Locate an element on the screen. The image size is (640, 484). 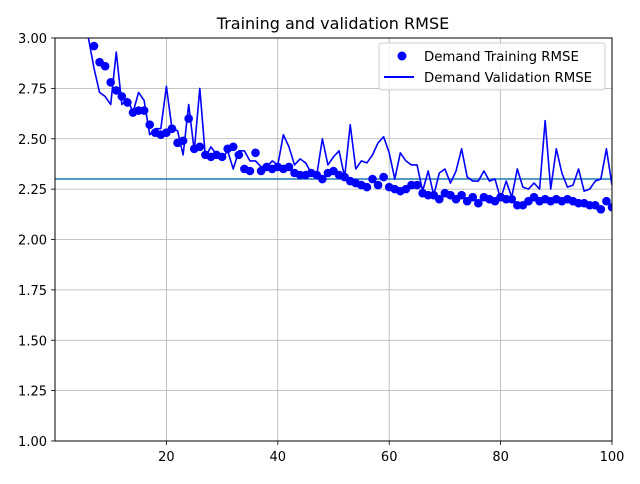
x-tick-label: 100 is located at coordinates (612, 457).